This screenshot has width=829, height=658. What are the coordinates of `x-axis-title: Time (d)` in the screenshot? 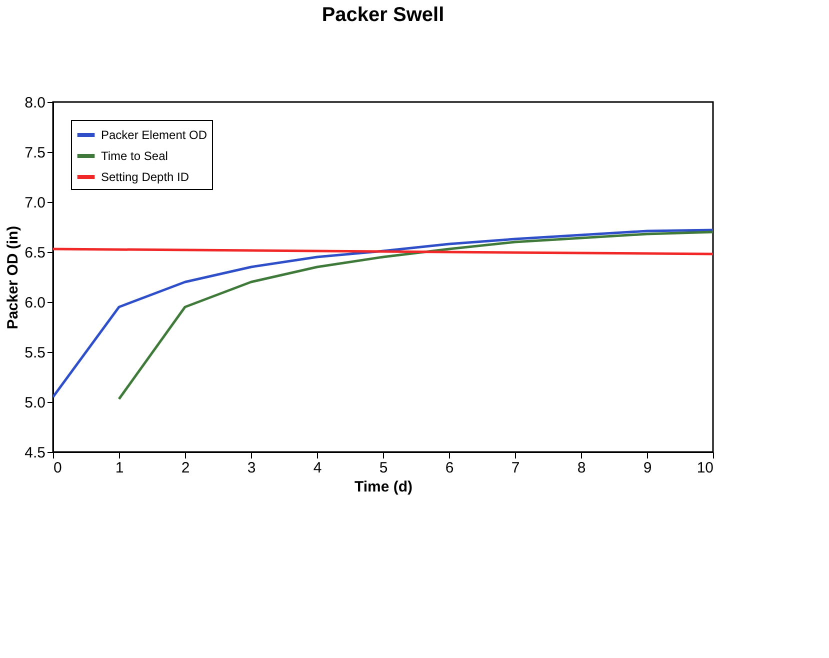 It's located at (383, 487).